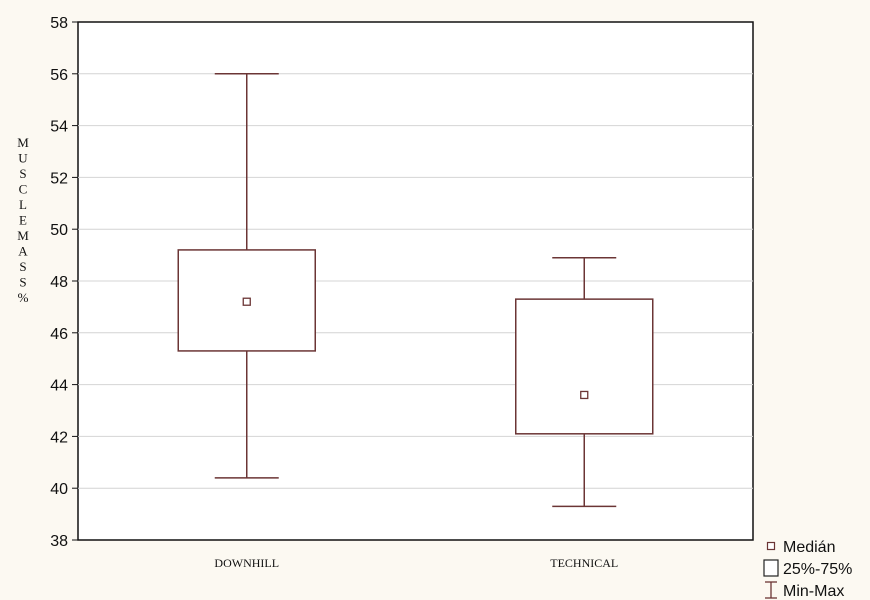 This screenshot has height=600, width=870. What do you see at coordinates (59, 489) in the screenshot?
I see `y-tick-label: 40` at bounding box center [59, 489].